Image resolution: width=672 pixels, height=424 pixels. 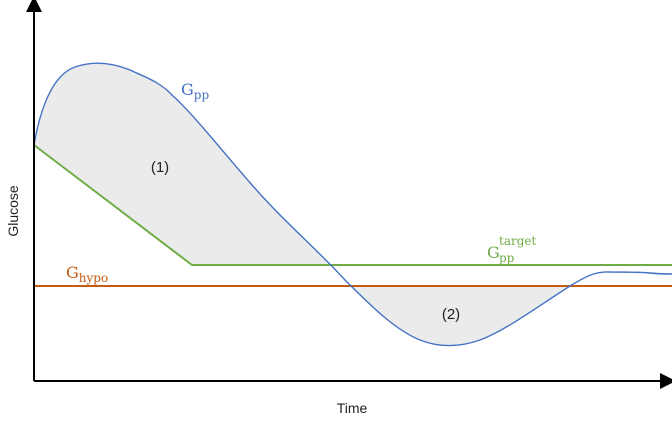 I want to click on g-pp-target-label: G, so click(x=493, y=252).